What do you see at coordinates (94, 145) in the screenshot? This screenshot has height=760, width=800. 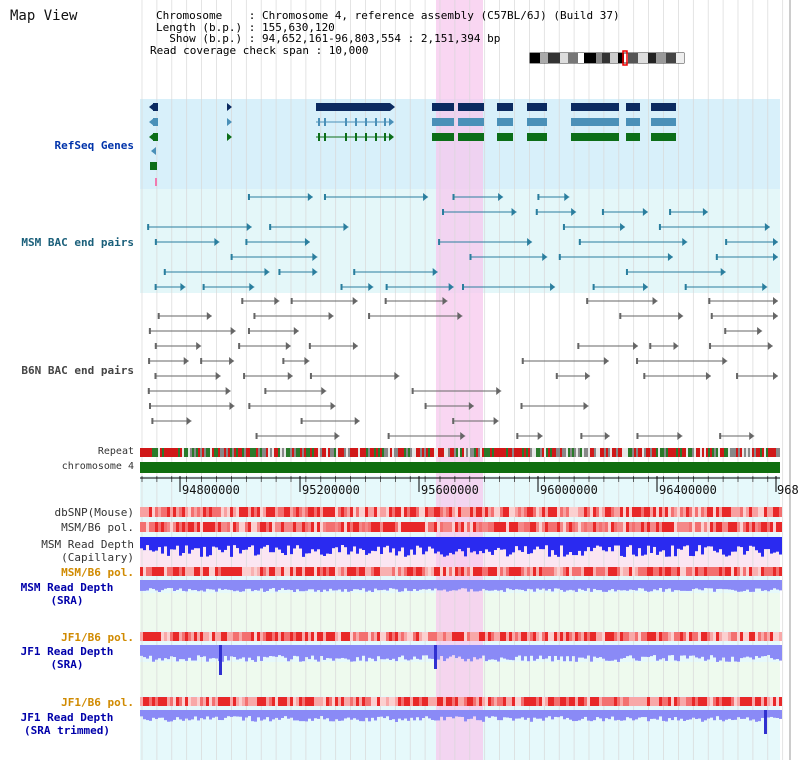 I see `track-label-refseq: RefSeq Genes` at bounding box center [94, 145].